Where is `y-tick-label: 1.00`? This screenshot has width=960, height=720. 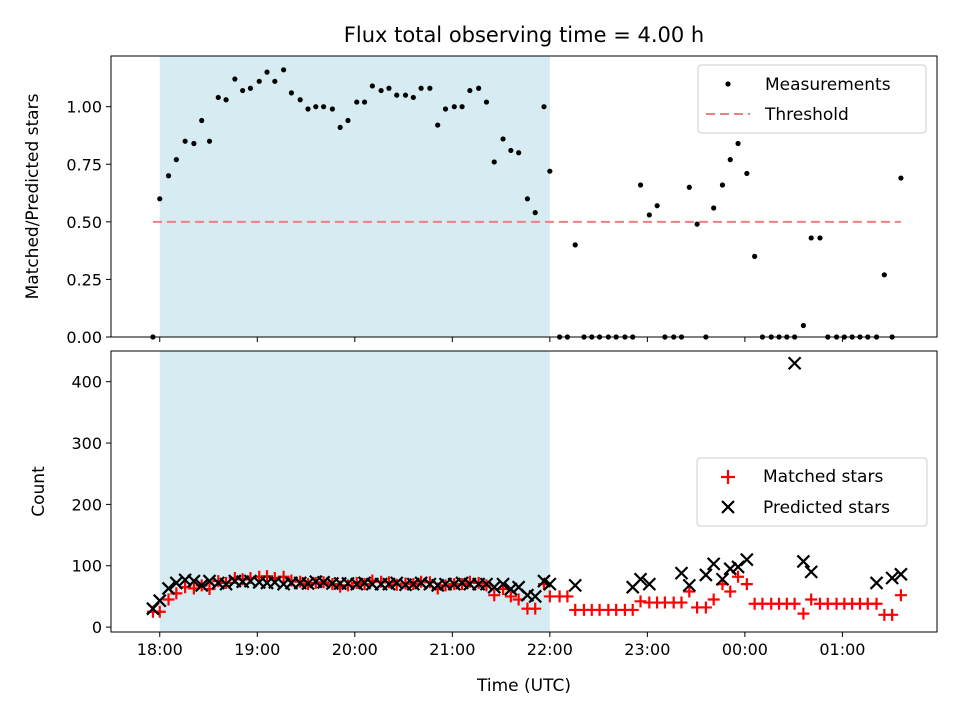 y-tick-label: 1.00 is located at coordinates (84, 107).